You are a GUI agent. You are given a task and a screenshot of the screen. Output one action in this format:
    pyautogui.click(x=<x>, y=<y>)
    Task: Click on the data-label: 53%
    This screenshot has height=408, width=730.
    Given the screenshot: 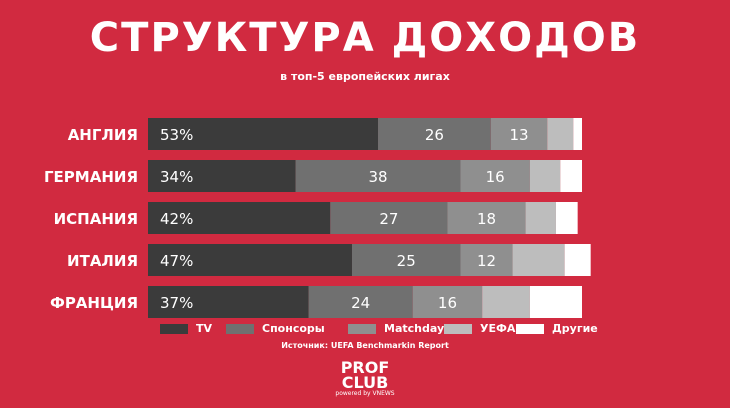 What is the action you would take?
    pyautogui.click(x=176, y=135)
    